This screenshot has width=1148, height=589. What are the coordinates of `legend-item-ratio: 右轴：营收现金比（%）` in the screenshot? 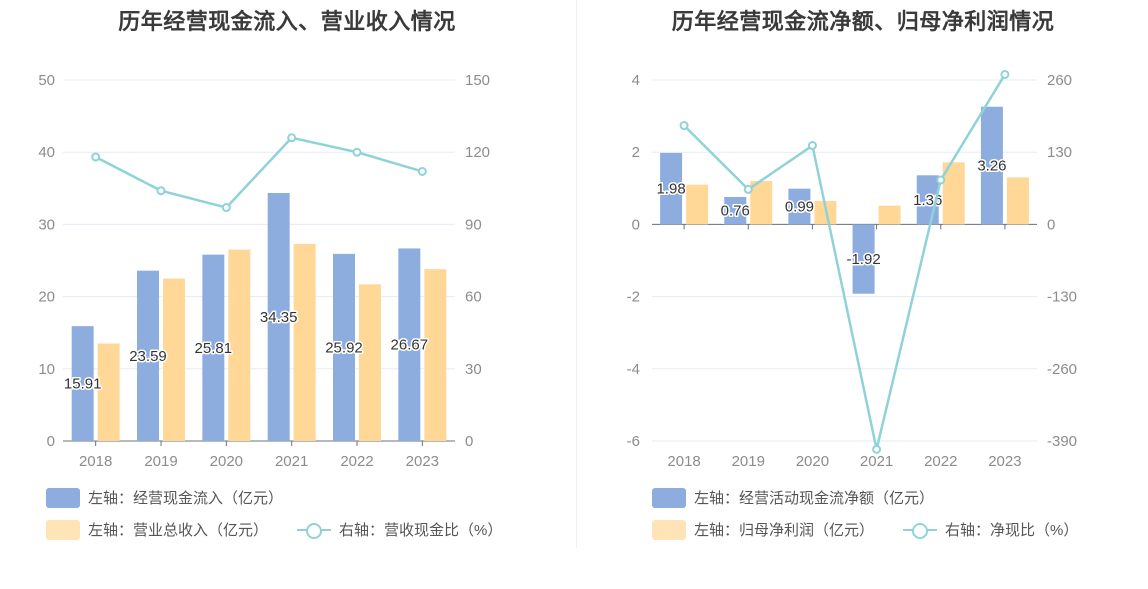 It's located at (399, 529).